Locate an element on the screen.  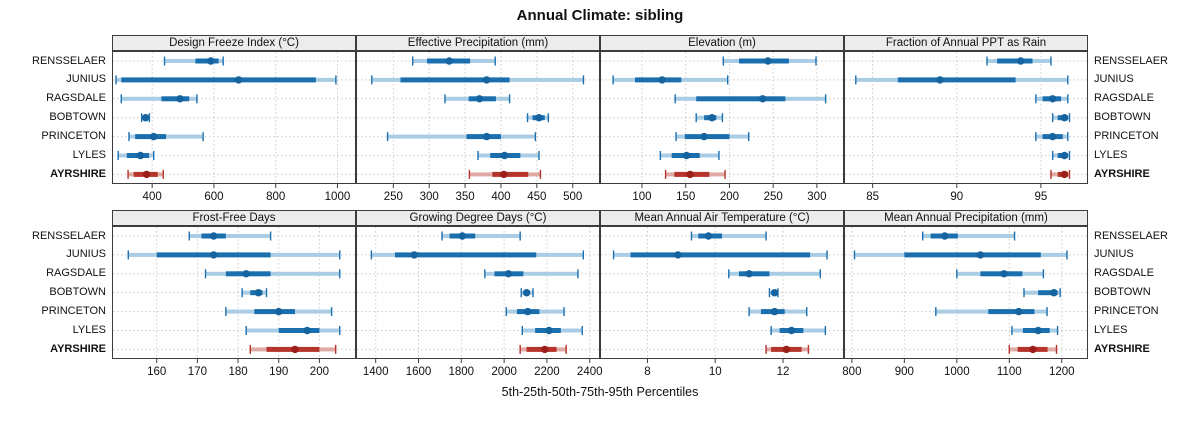
row-label-left-ayrshire: AYRSHIRE is located at coordinates (78, 348).